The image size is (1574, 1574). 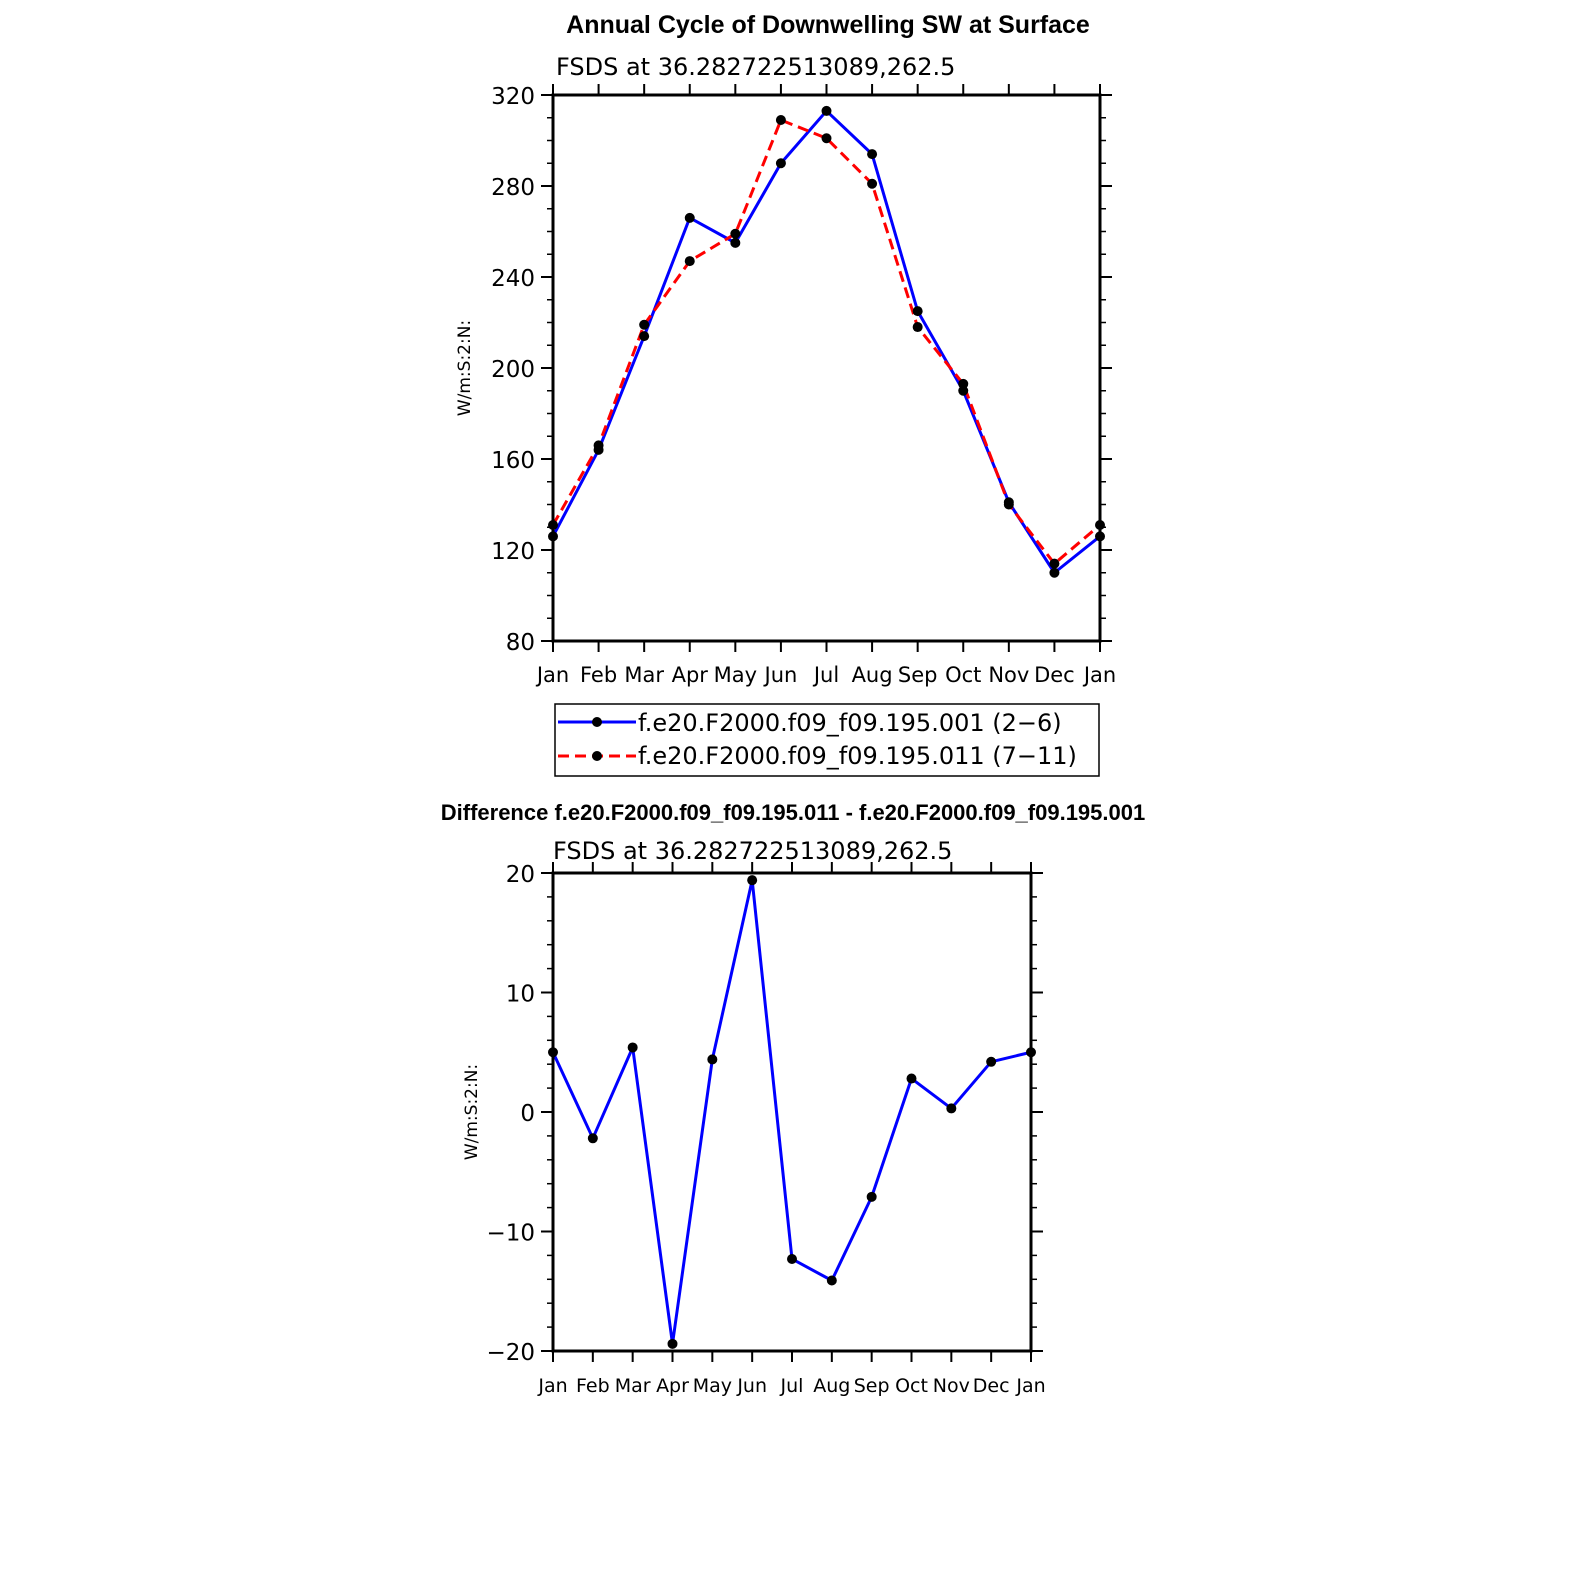 What do you see at coordinates (510, 1353) in the screenshot?
I see `y-tick-label: −20` at bounding box center [510, 1353].